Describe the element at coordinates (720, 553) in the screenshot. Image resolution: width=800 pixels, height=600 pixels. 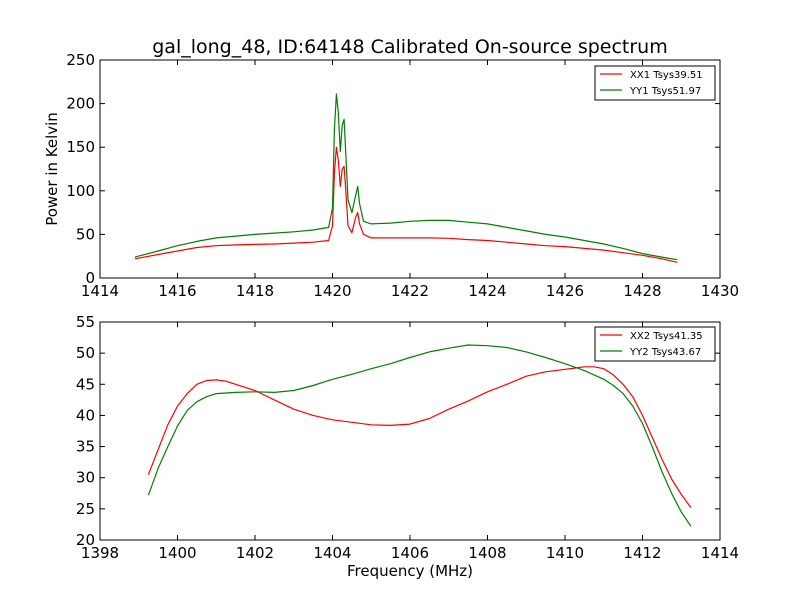
I see `bottom-x-tick-label: 1414` at that location.